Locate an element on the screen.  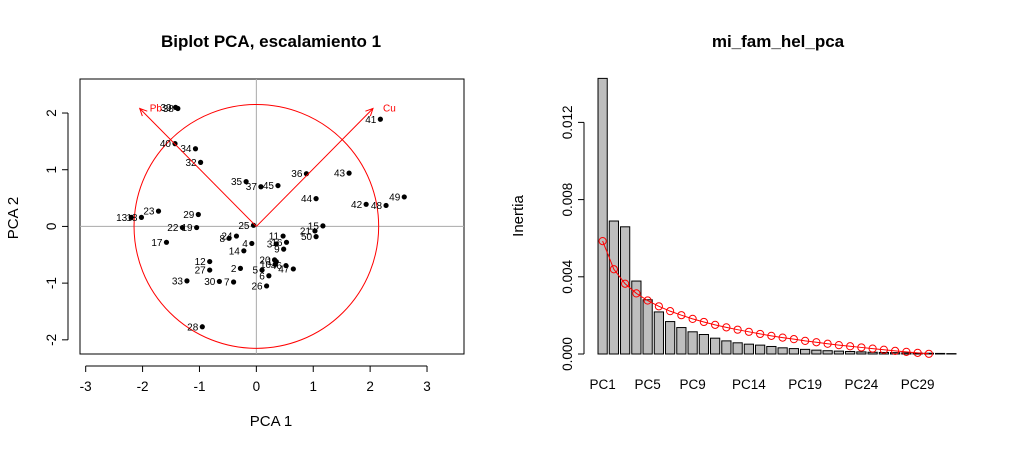
biplot-point-label: 13 is located at coordinates (122, 218).